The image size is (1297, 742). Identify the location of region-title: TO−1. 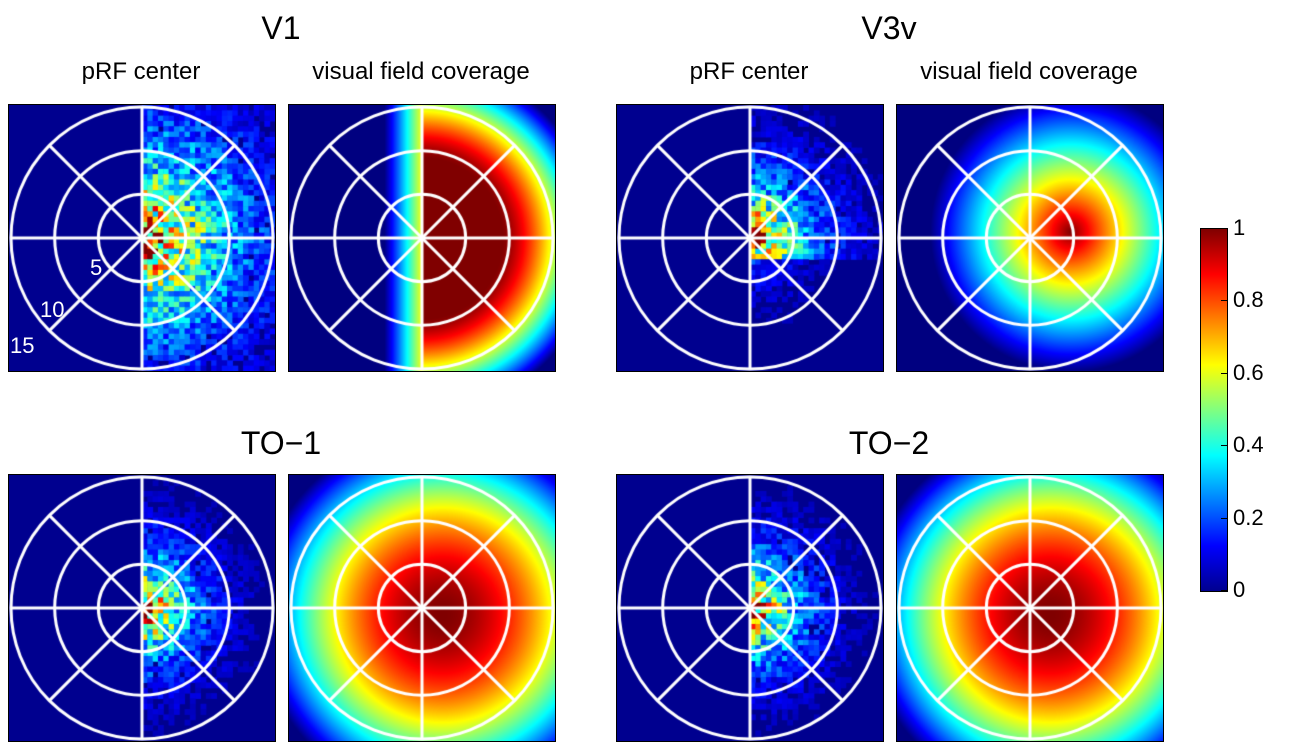
(281, 443).